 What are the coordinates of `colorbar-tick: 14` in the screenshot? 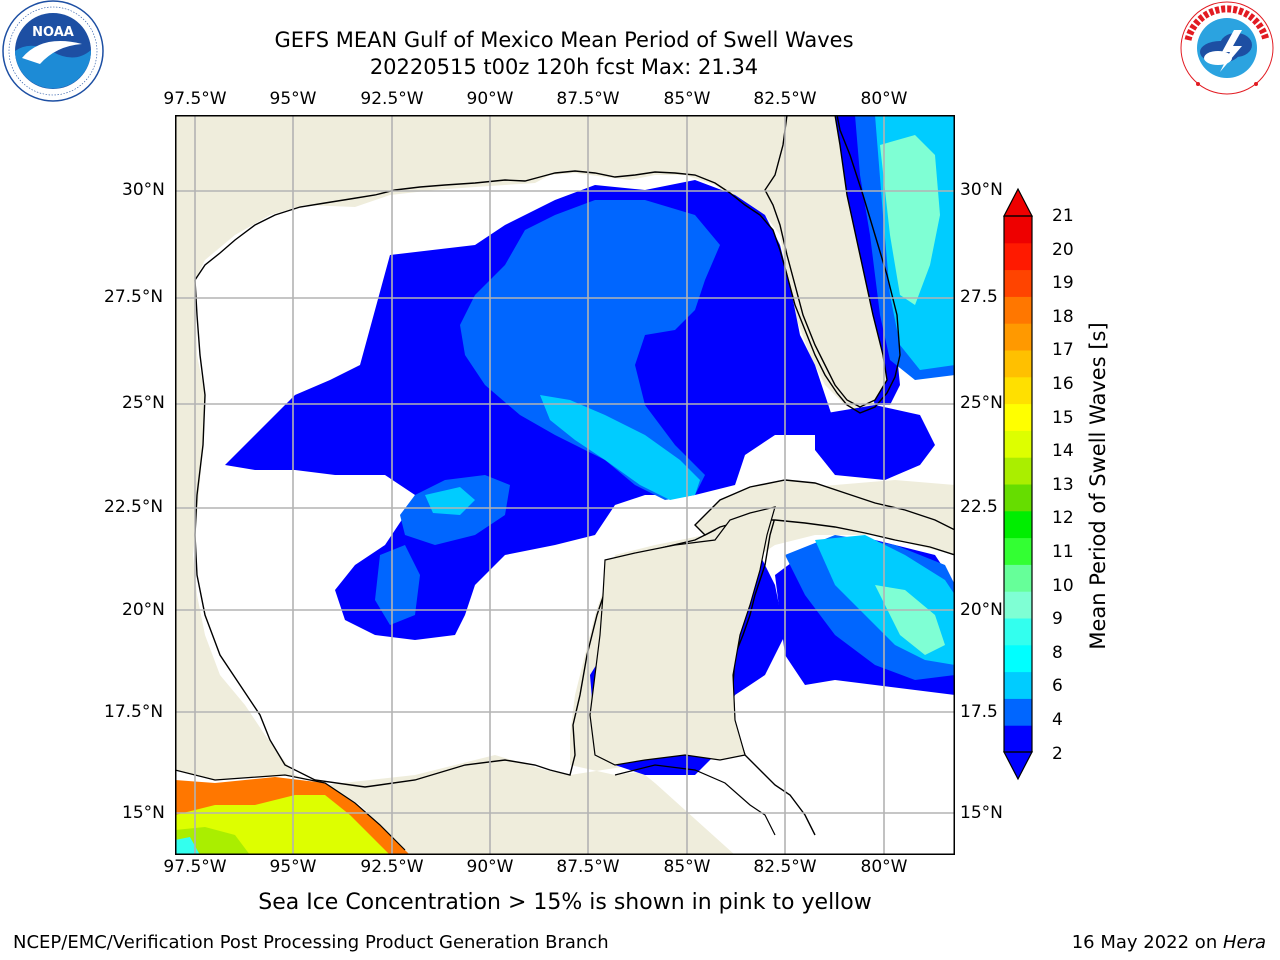 It's located at (1063, 451).